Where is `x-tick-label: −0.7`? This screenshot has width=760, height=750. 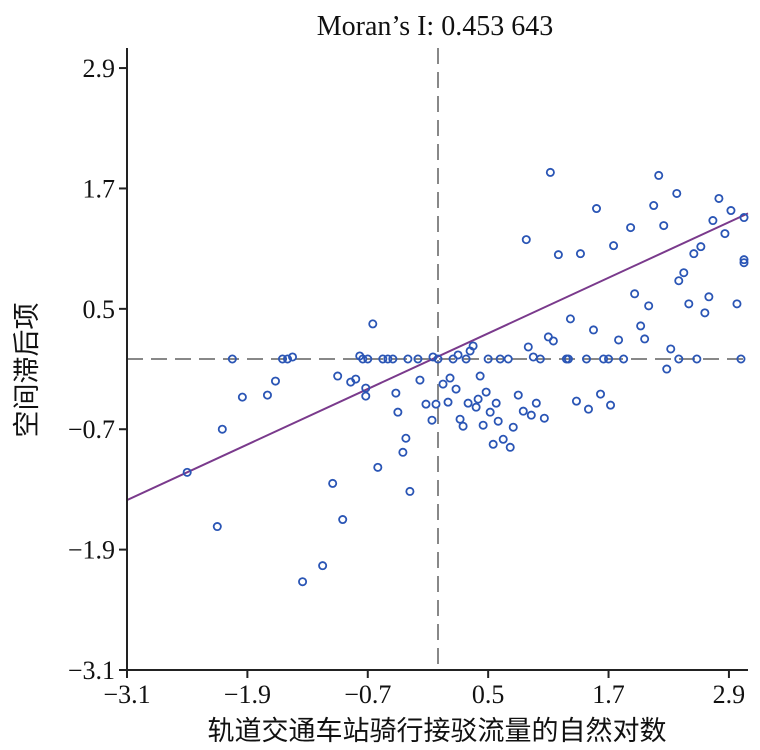 x-tick-label: −0.7 is located at coordinates (367, 694).